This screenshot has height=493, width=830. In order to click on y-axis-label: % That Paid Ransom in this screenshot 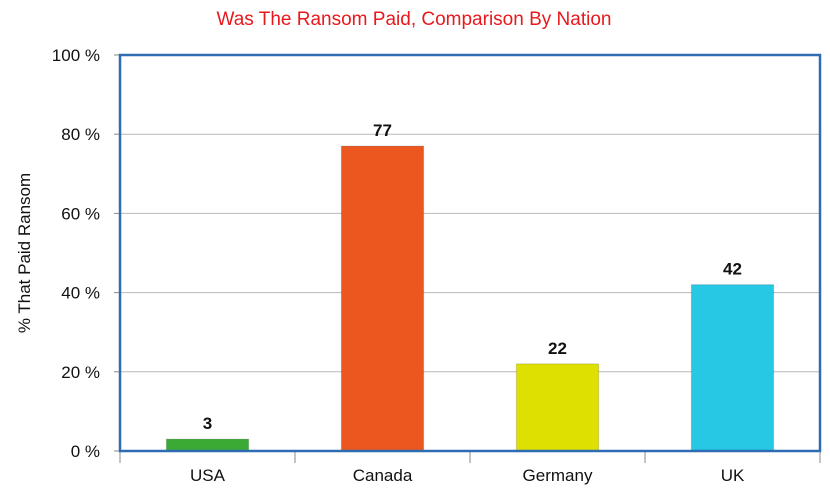, I will do `click(24, 253)`.